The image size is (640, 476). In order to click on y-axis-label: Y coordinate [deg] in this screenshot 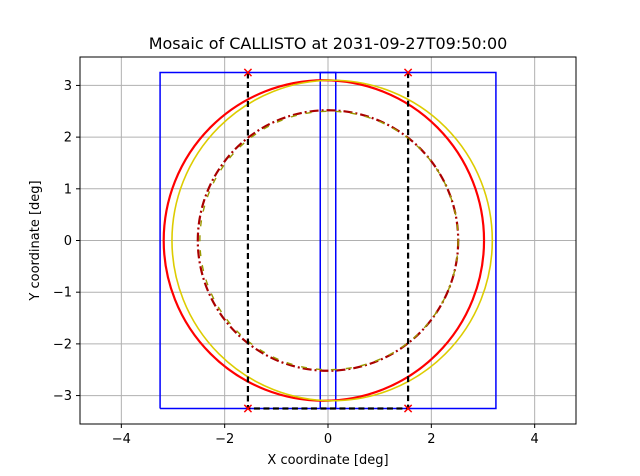, I will do `click(35, 240)`.